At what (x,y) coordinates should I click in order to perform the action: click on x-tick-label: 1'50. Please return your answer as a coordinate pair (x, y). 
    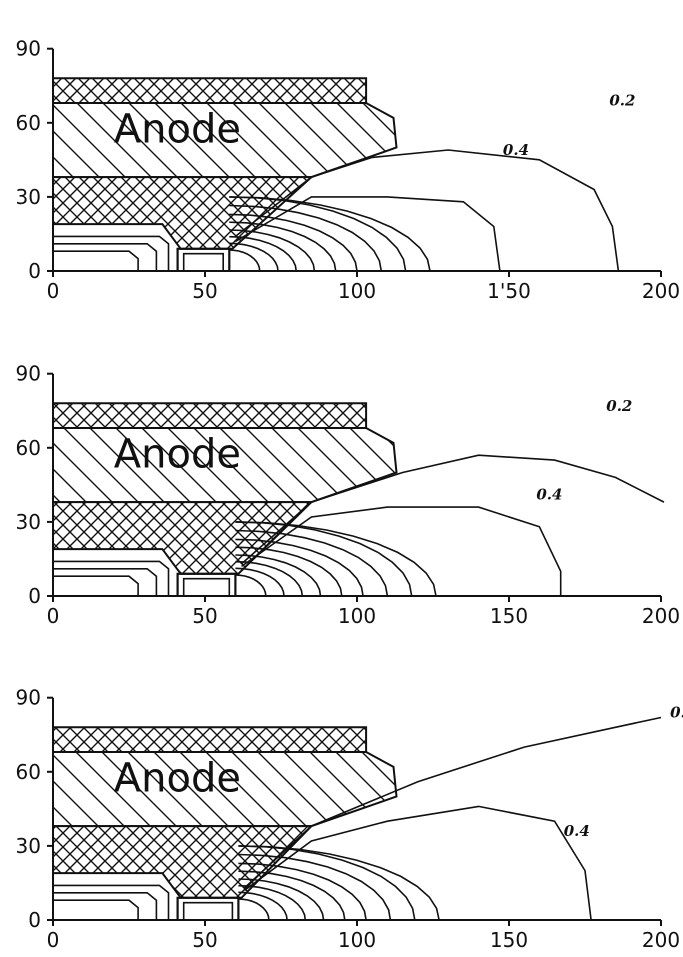
    Looking at the image, I should click on (509, 291).